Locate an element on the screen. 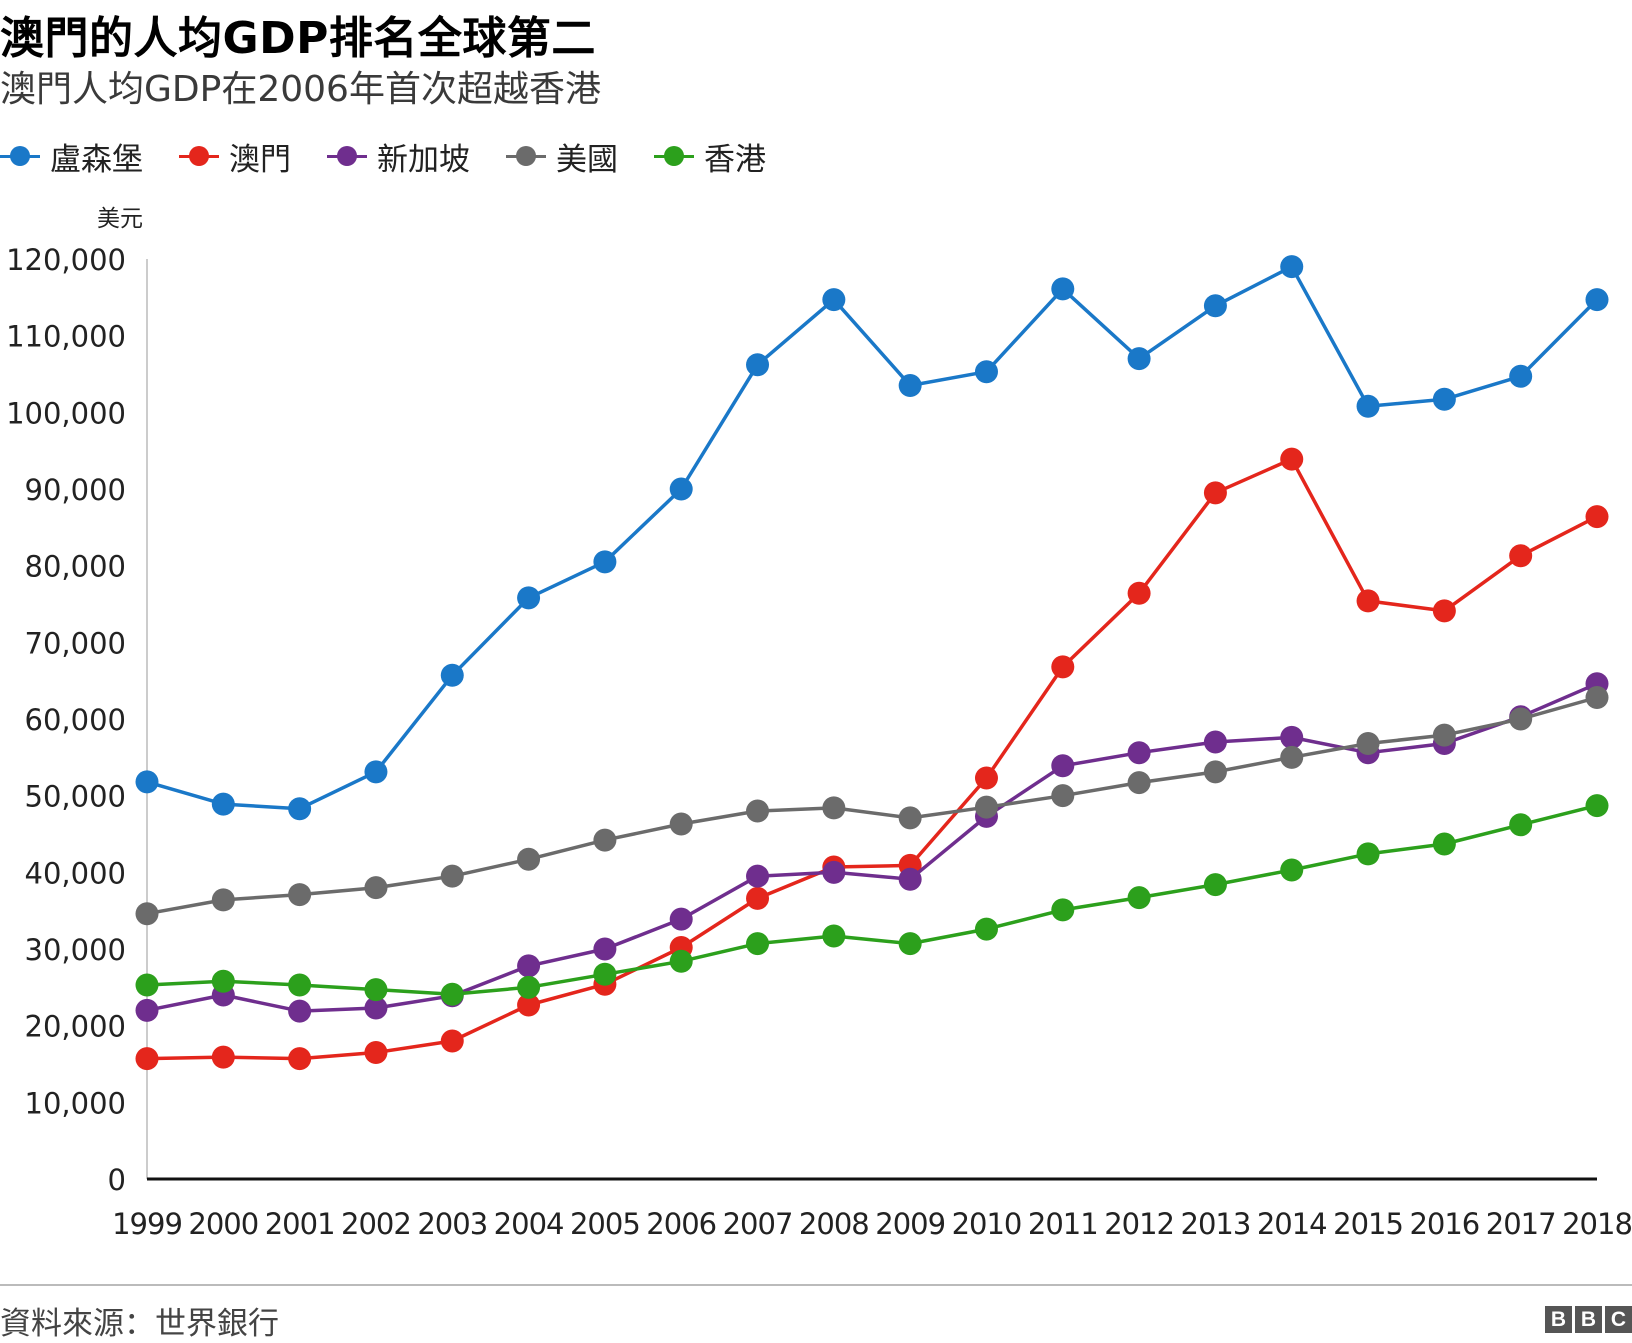 The image size is (1632, 1343). legend-swatch-usa is located at coordinates (526, 156).